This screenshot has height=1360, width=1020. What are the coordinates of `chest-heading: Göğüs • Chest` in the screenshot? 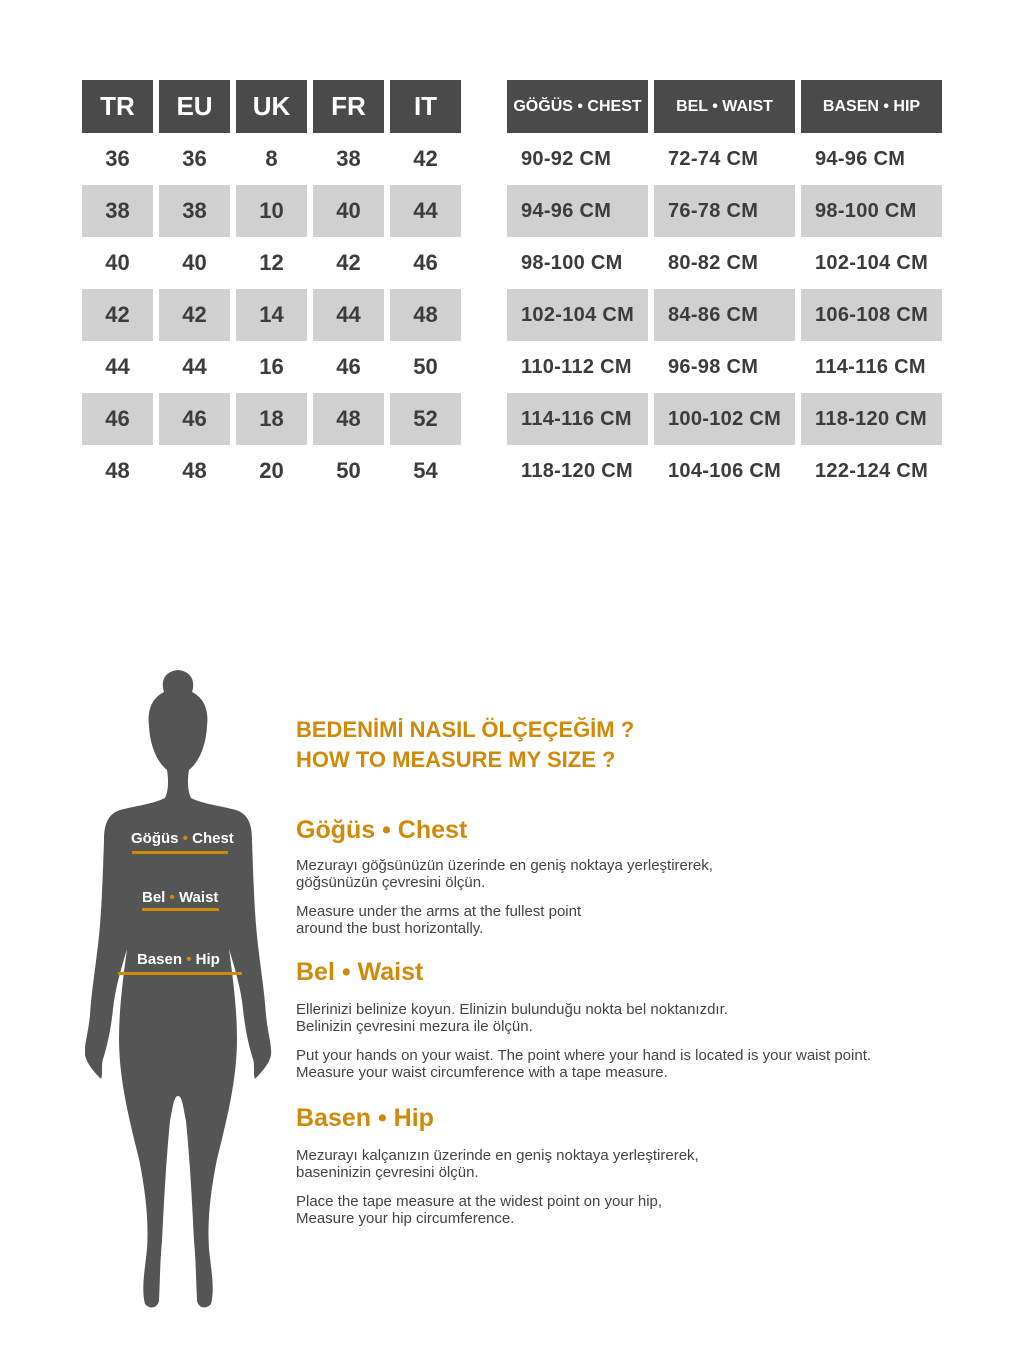 It's located at (382, 830).